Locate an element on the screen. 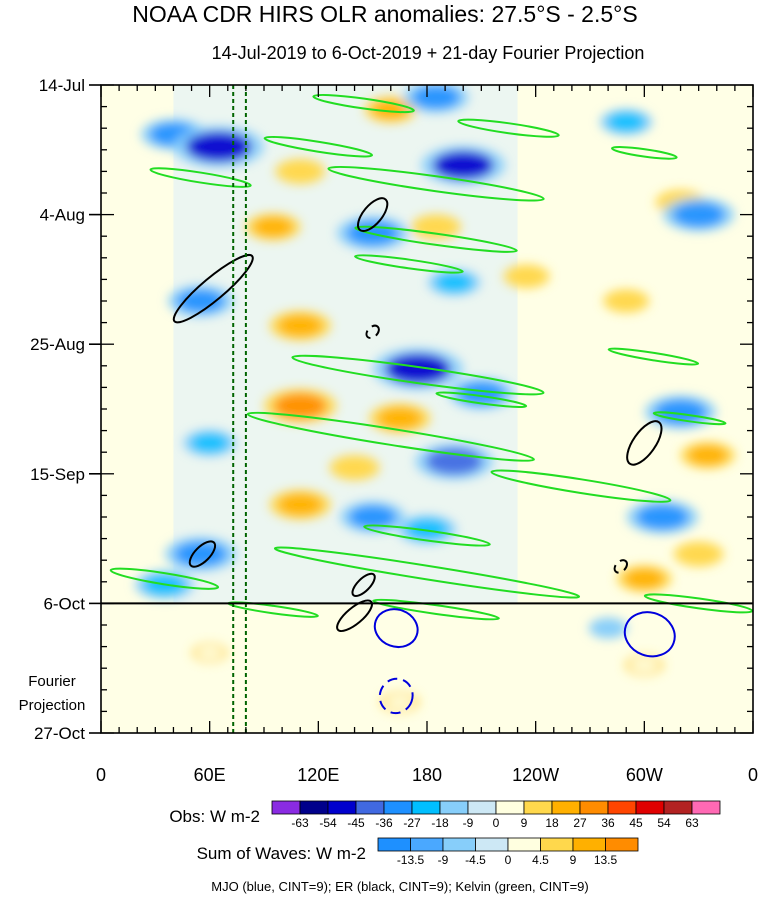 This screenshot has width=771, height=900. colorbar-waves-label: Sum of Waves: W m-2 is located at coordinates (281, 853).